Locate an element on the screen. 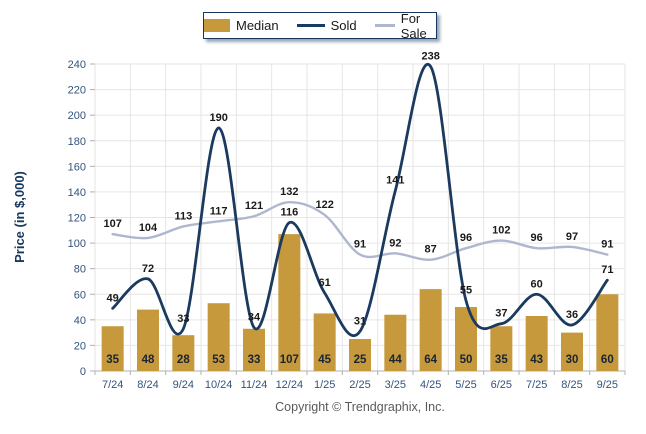 Image resolution: width=646 pixels, height=434 pixels. forsale-line-value-label: 121 is located at coordinates (254, 206).